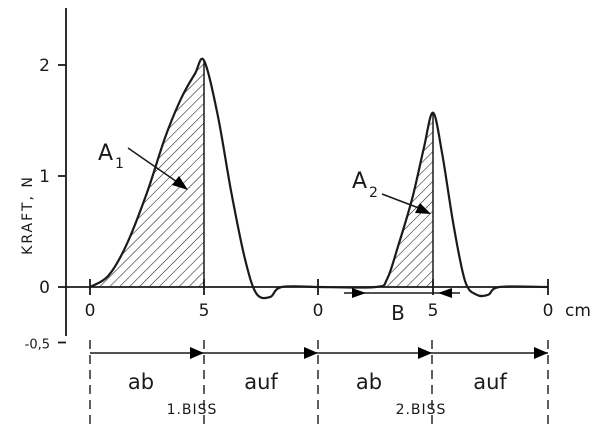 The image size is (592, 428). What do you see at coordinates (37, 345) in the screenshot?
I see `y-tick-label: -0,5` at bounding box center [37, 345].